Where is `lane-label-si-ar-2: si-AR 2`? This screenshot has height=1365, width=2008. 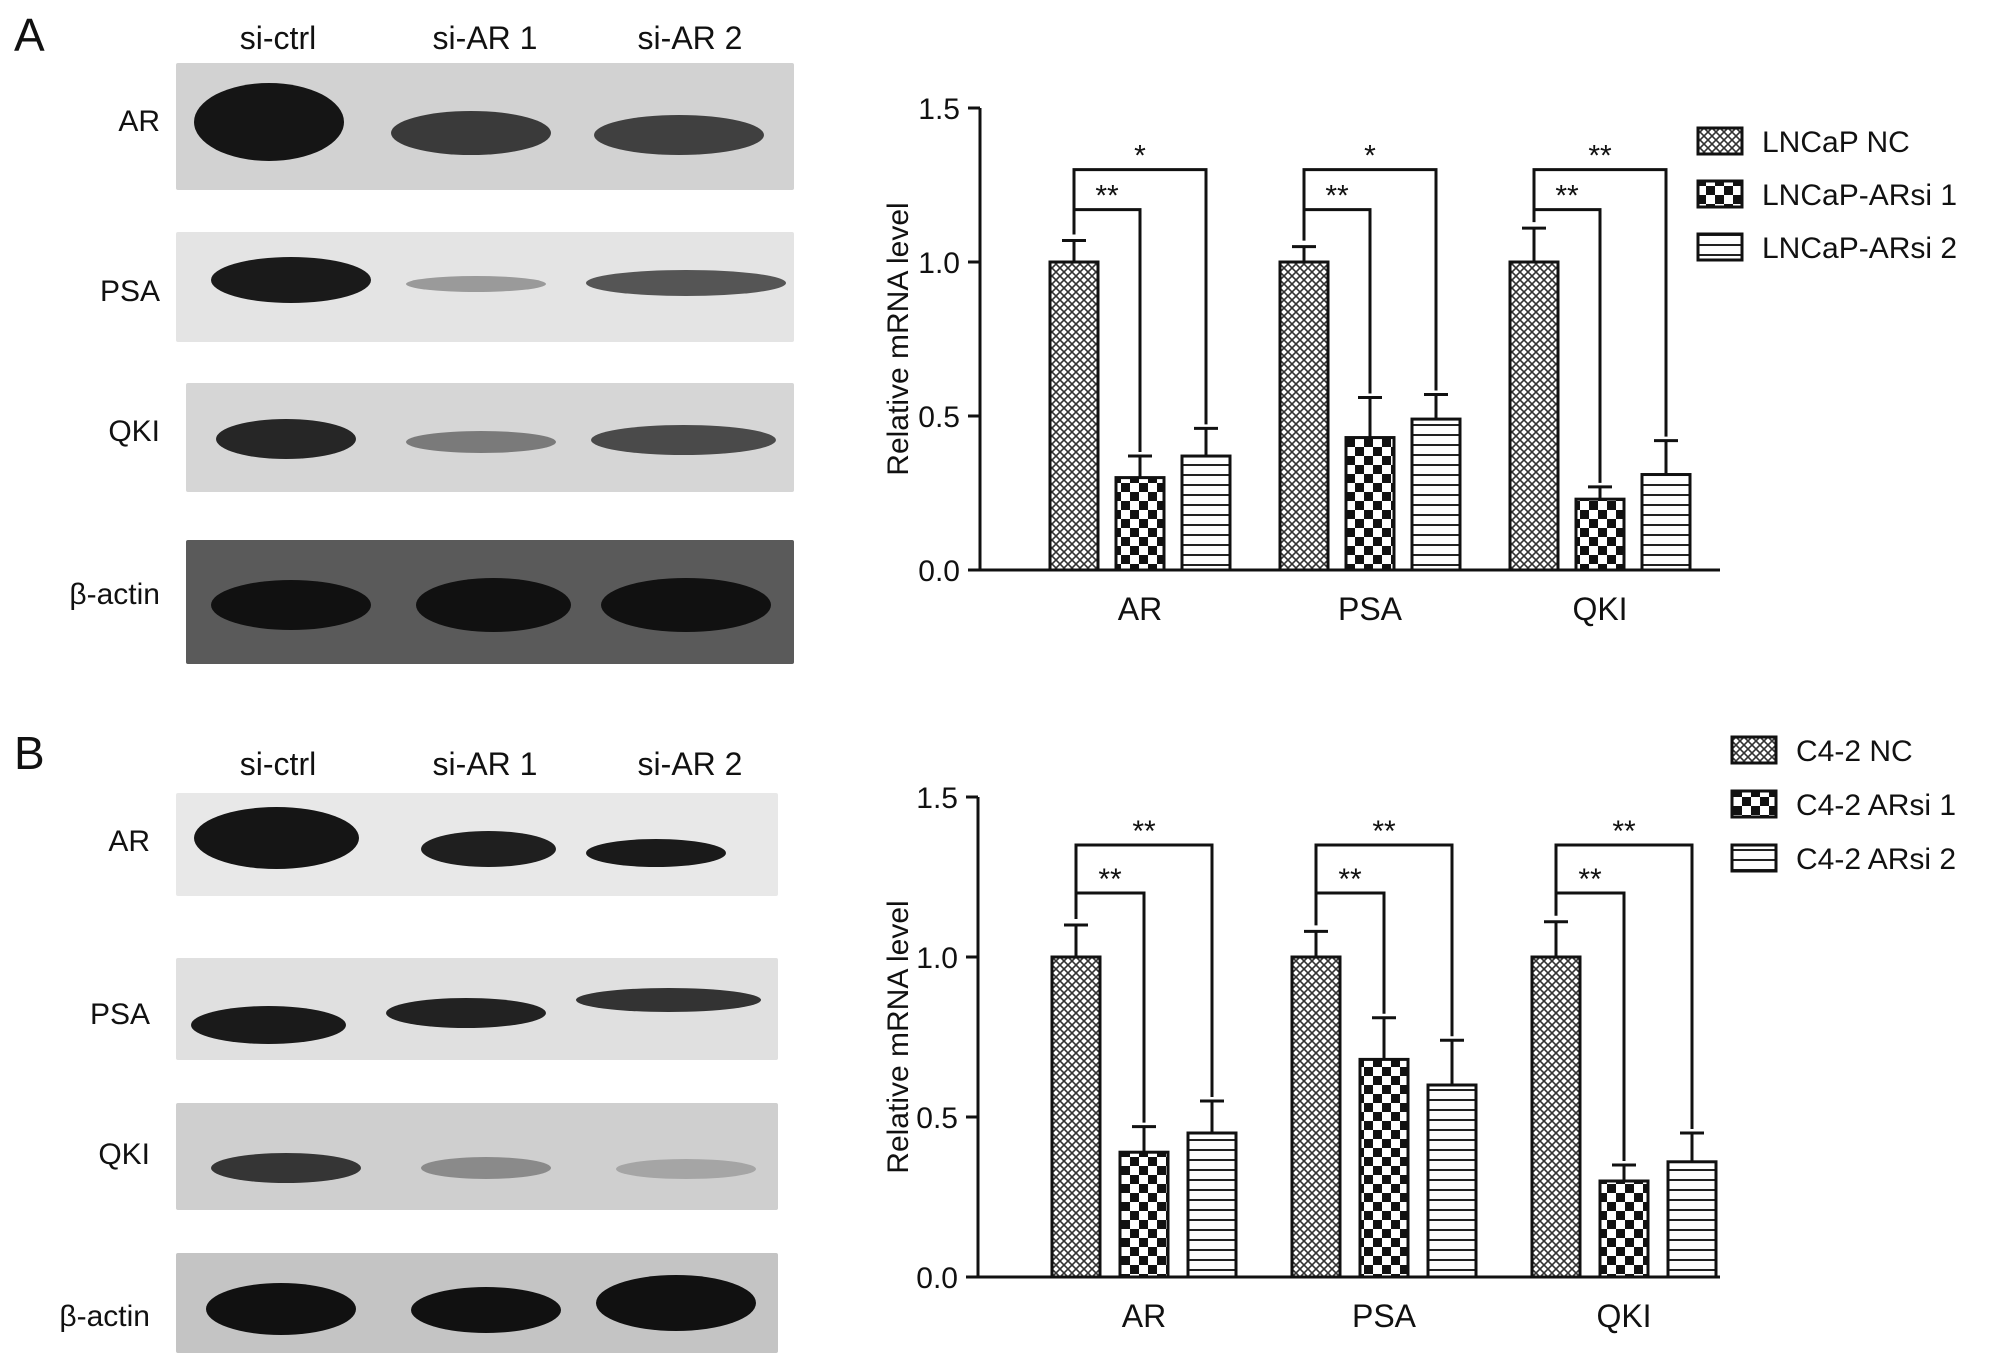
lane-label-si-ar-2: si-AR 2 is located at coordinates (690, 38).